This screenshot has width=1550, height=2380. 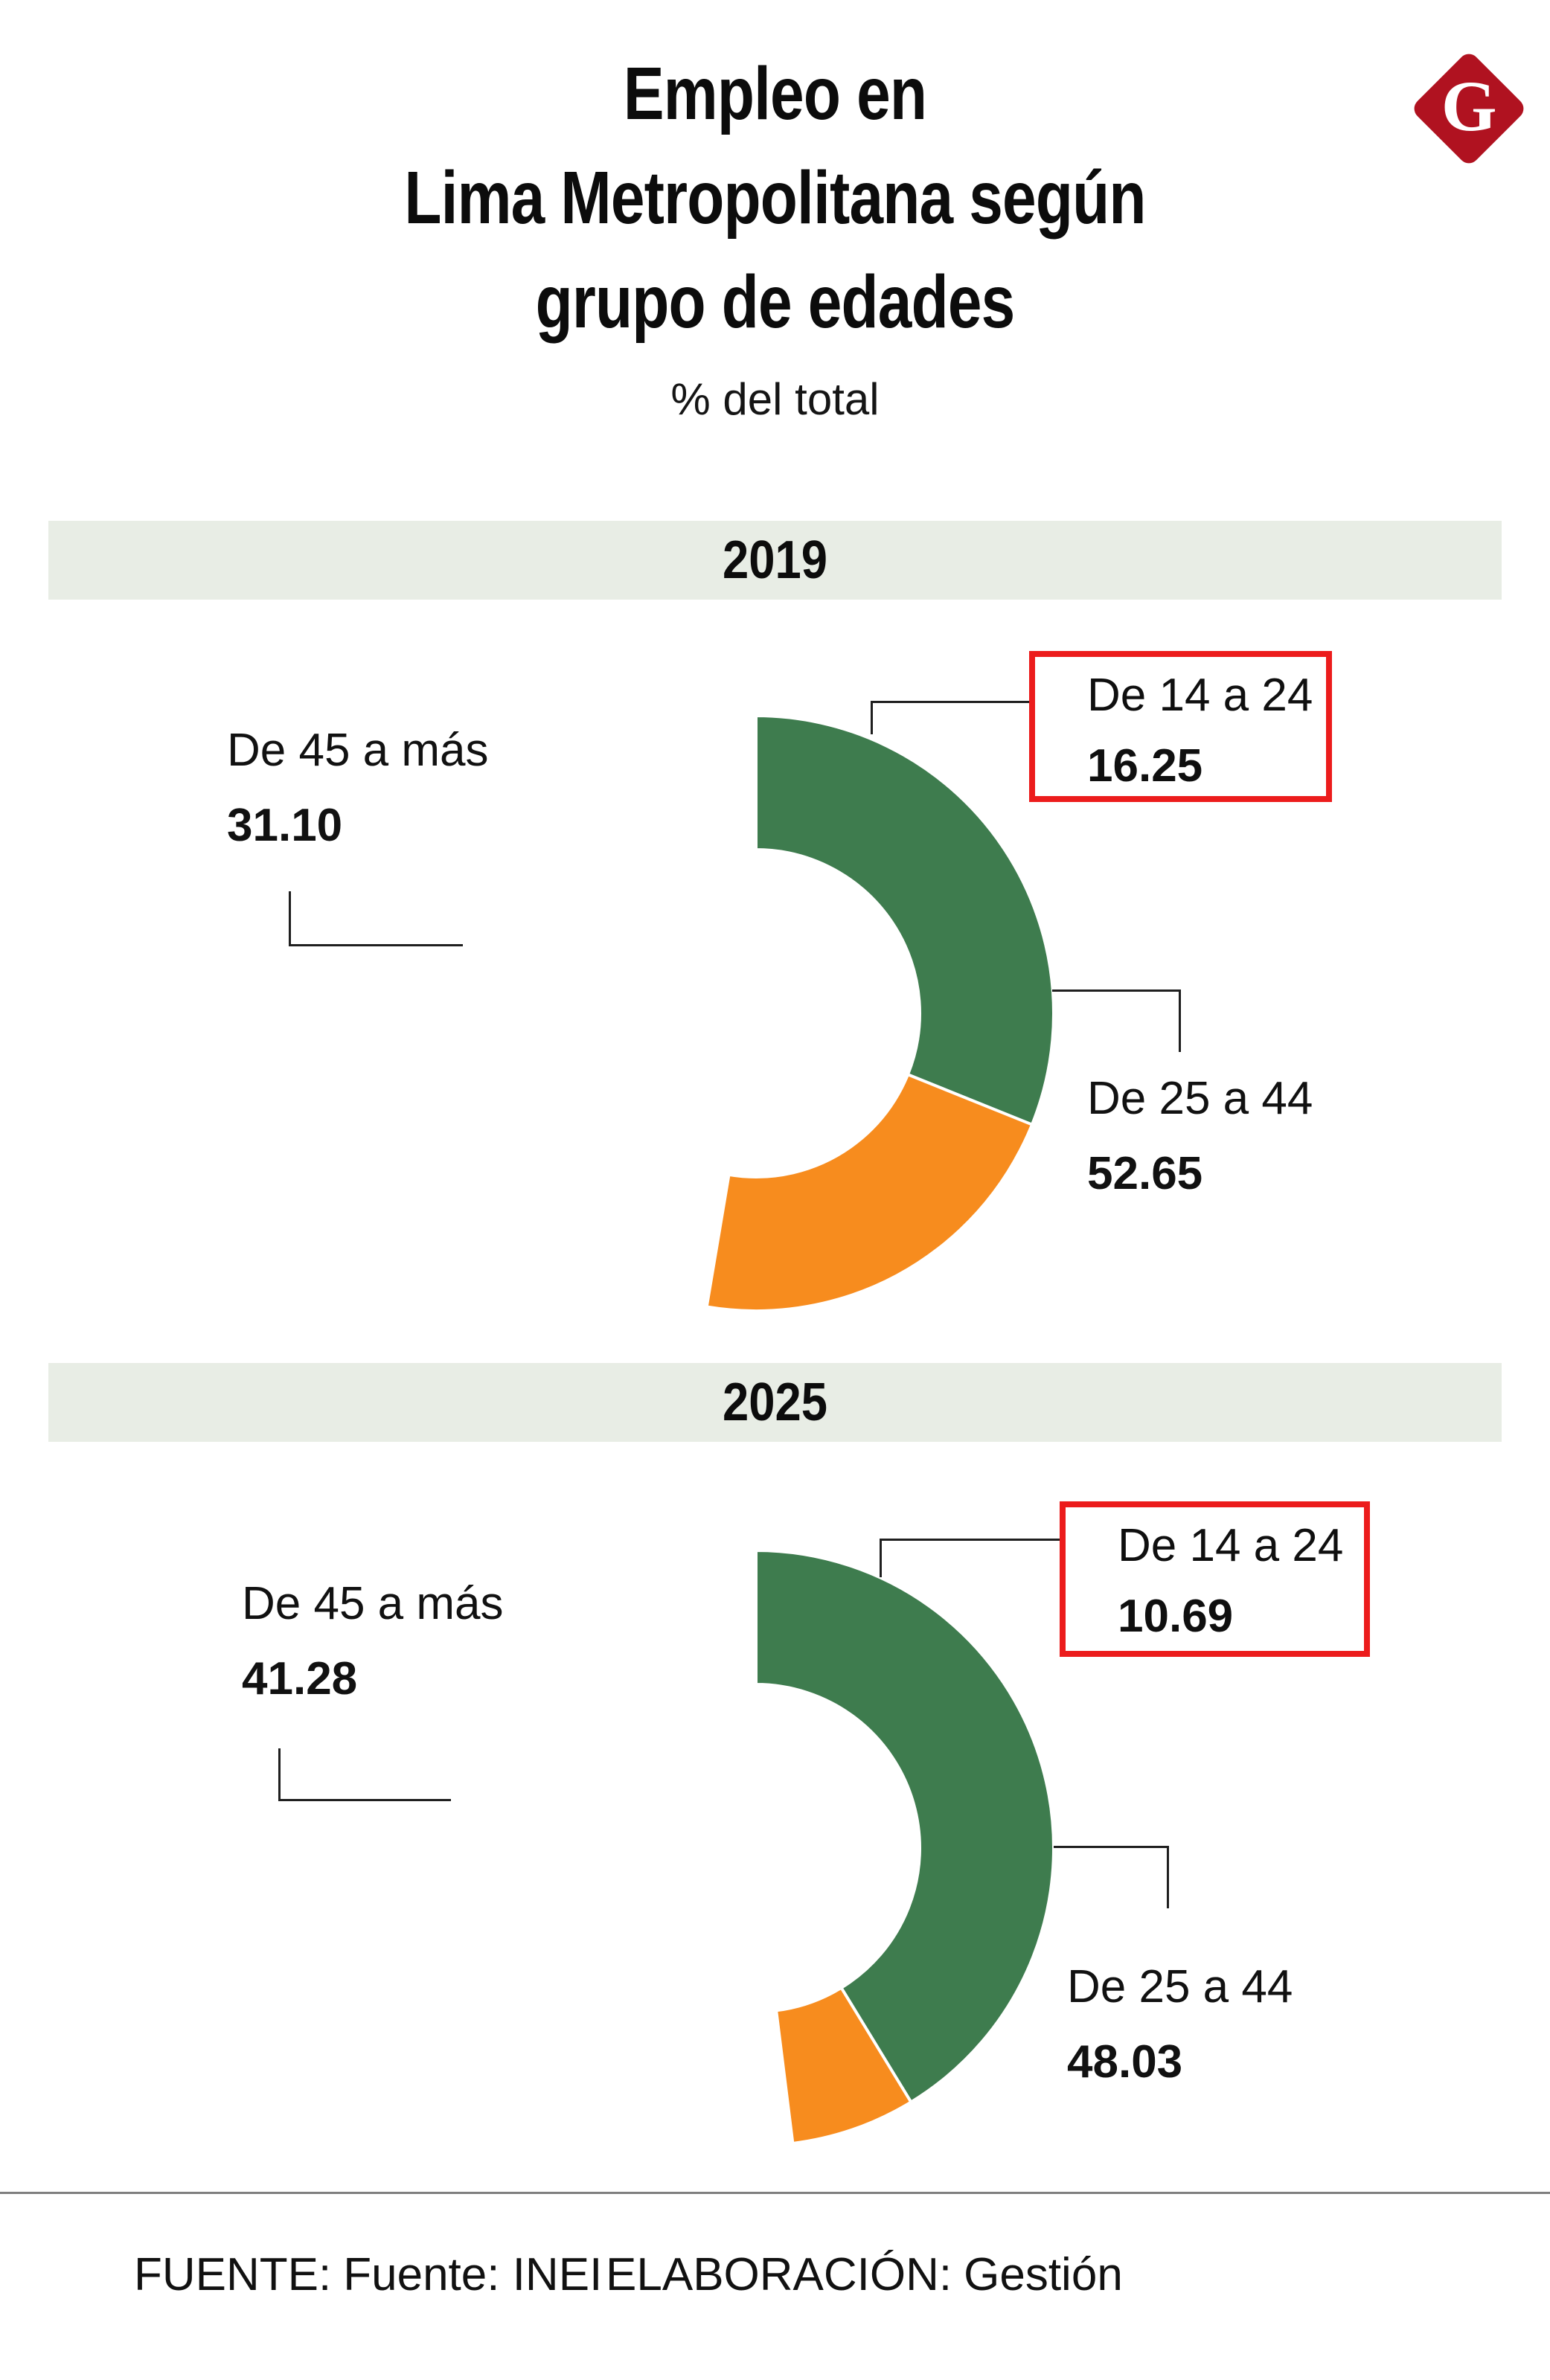 What do you see at coordinates (1176, 1617) in the screenshot?
I see `slice-value-2025-de-14-a-24: 10.69` at bounding box center [1176, 1617].